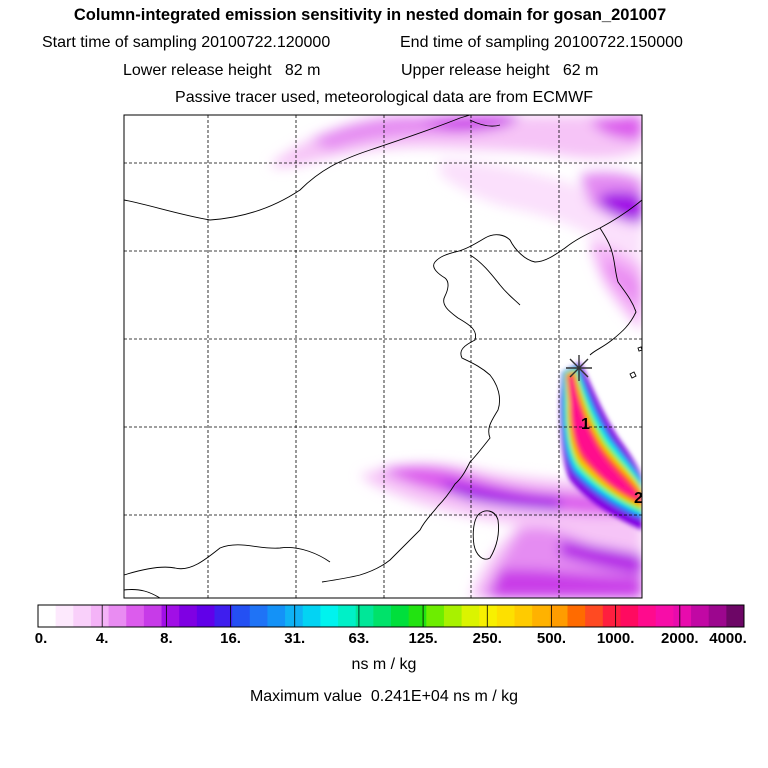 The height and width of the screenshot is (768, 768). Describe the element at coordinates (728, 638) in the screenshot. I see `colorbar-tick-label: 4000.` at that location.